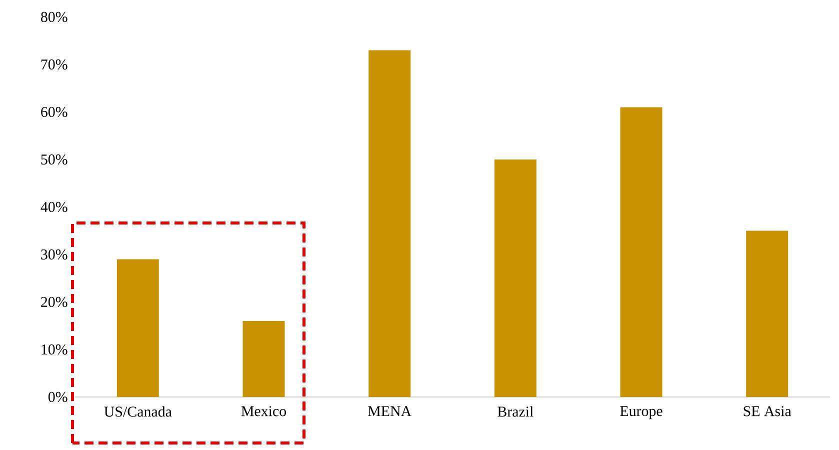  I want to click on y-tick-label: 70%, so click(54, 64).